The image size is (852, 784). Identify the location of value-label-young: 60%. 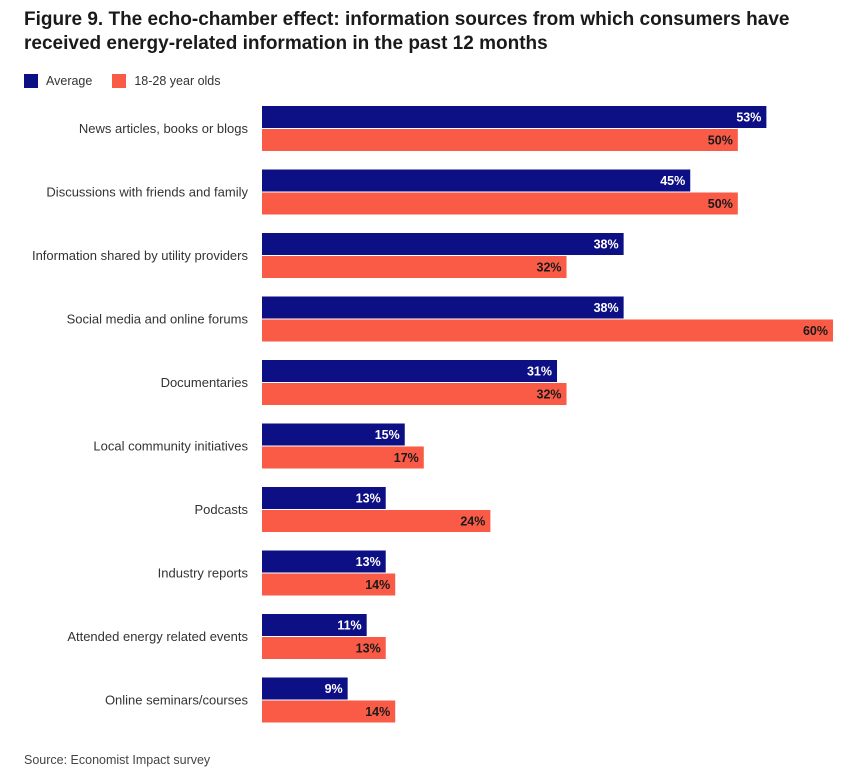
(815, 331).